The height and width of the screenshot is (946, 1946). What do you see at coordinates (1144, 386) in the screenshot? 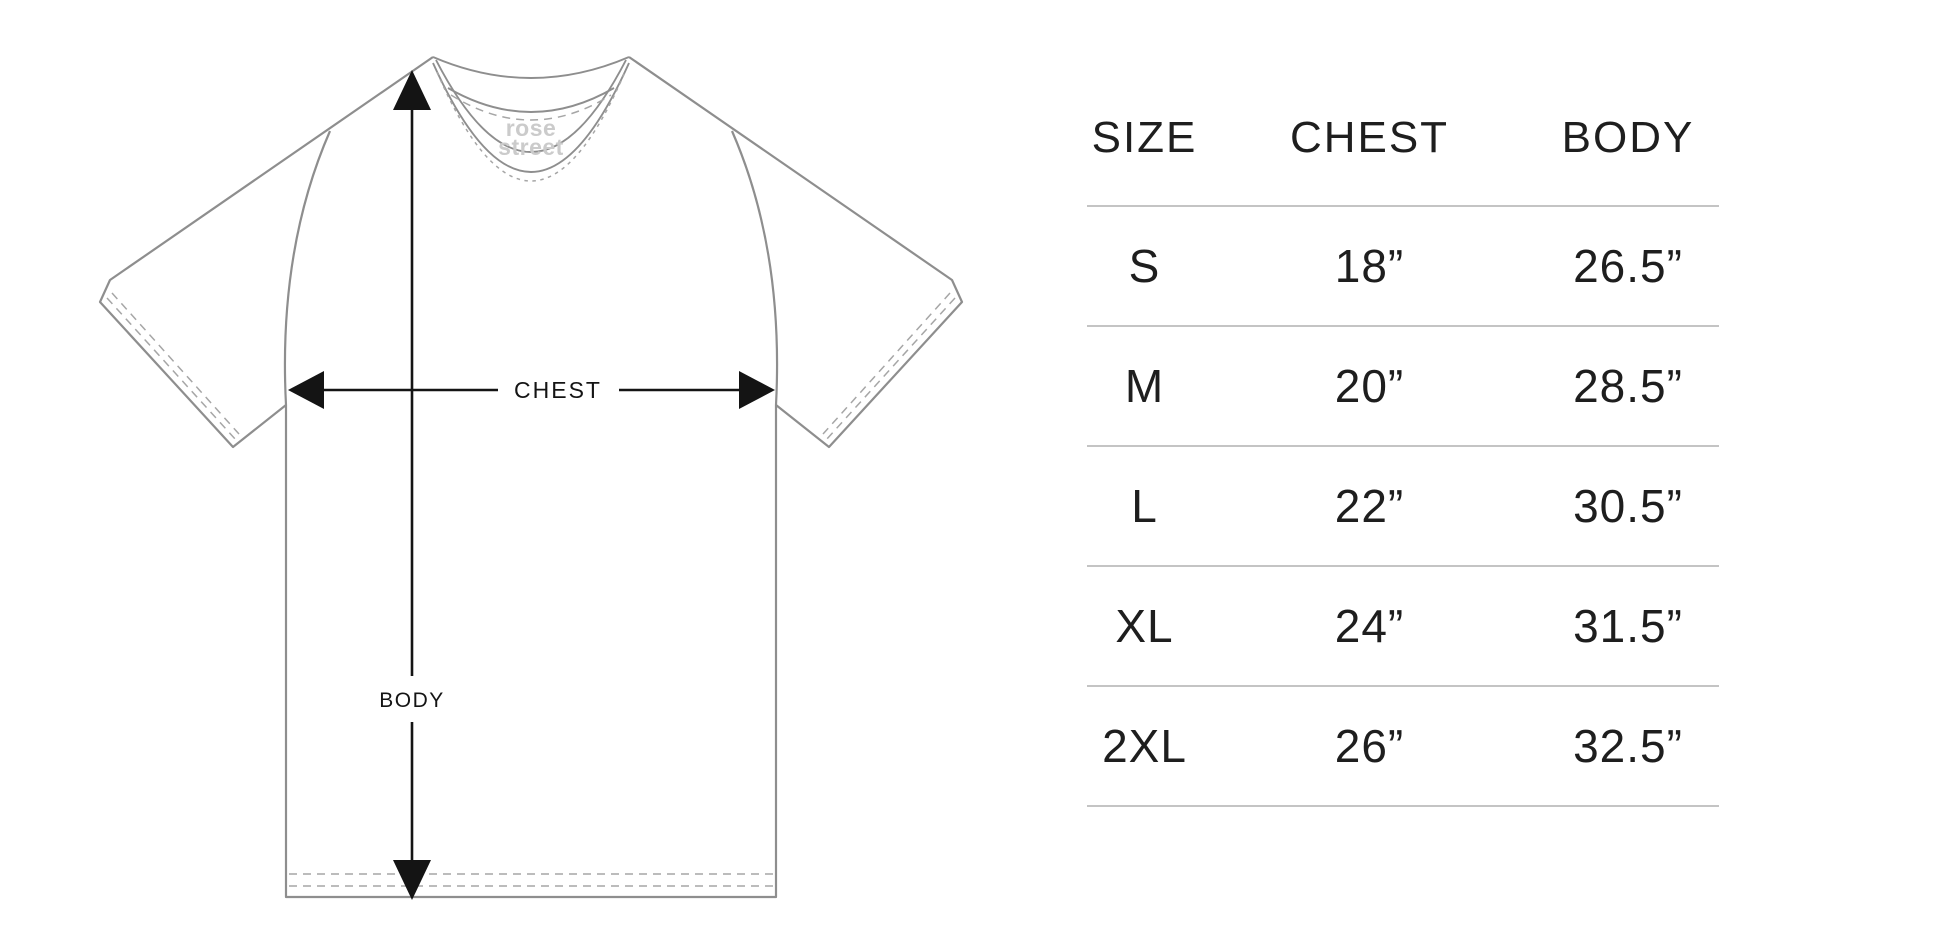
I see `cell-size: M` at bounding box center [1144, 386].